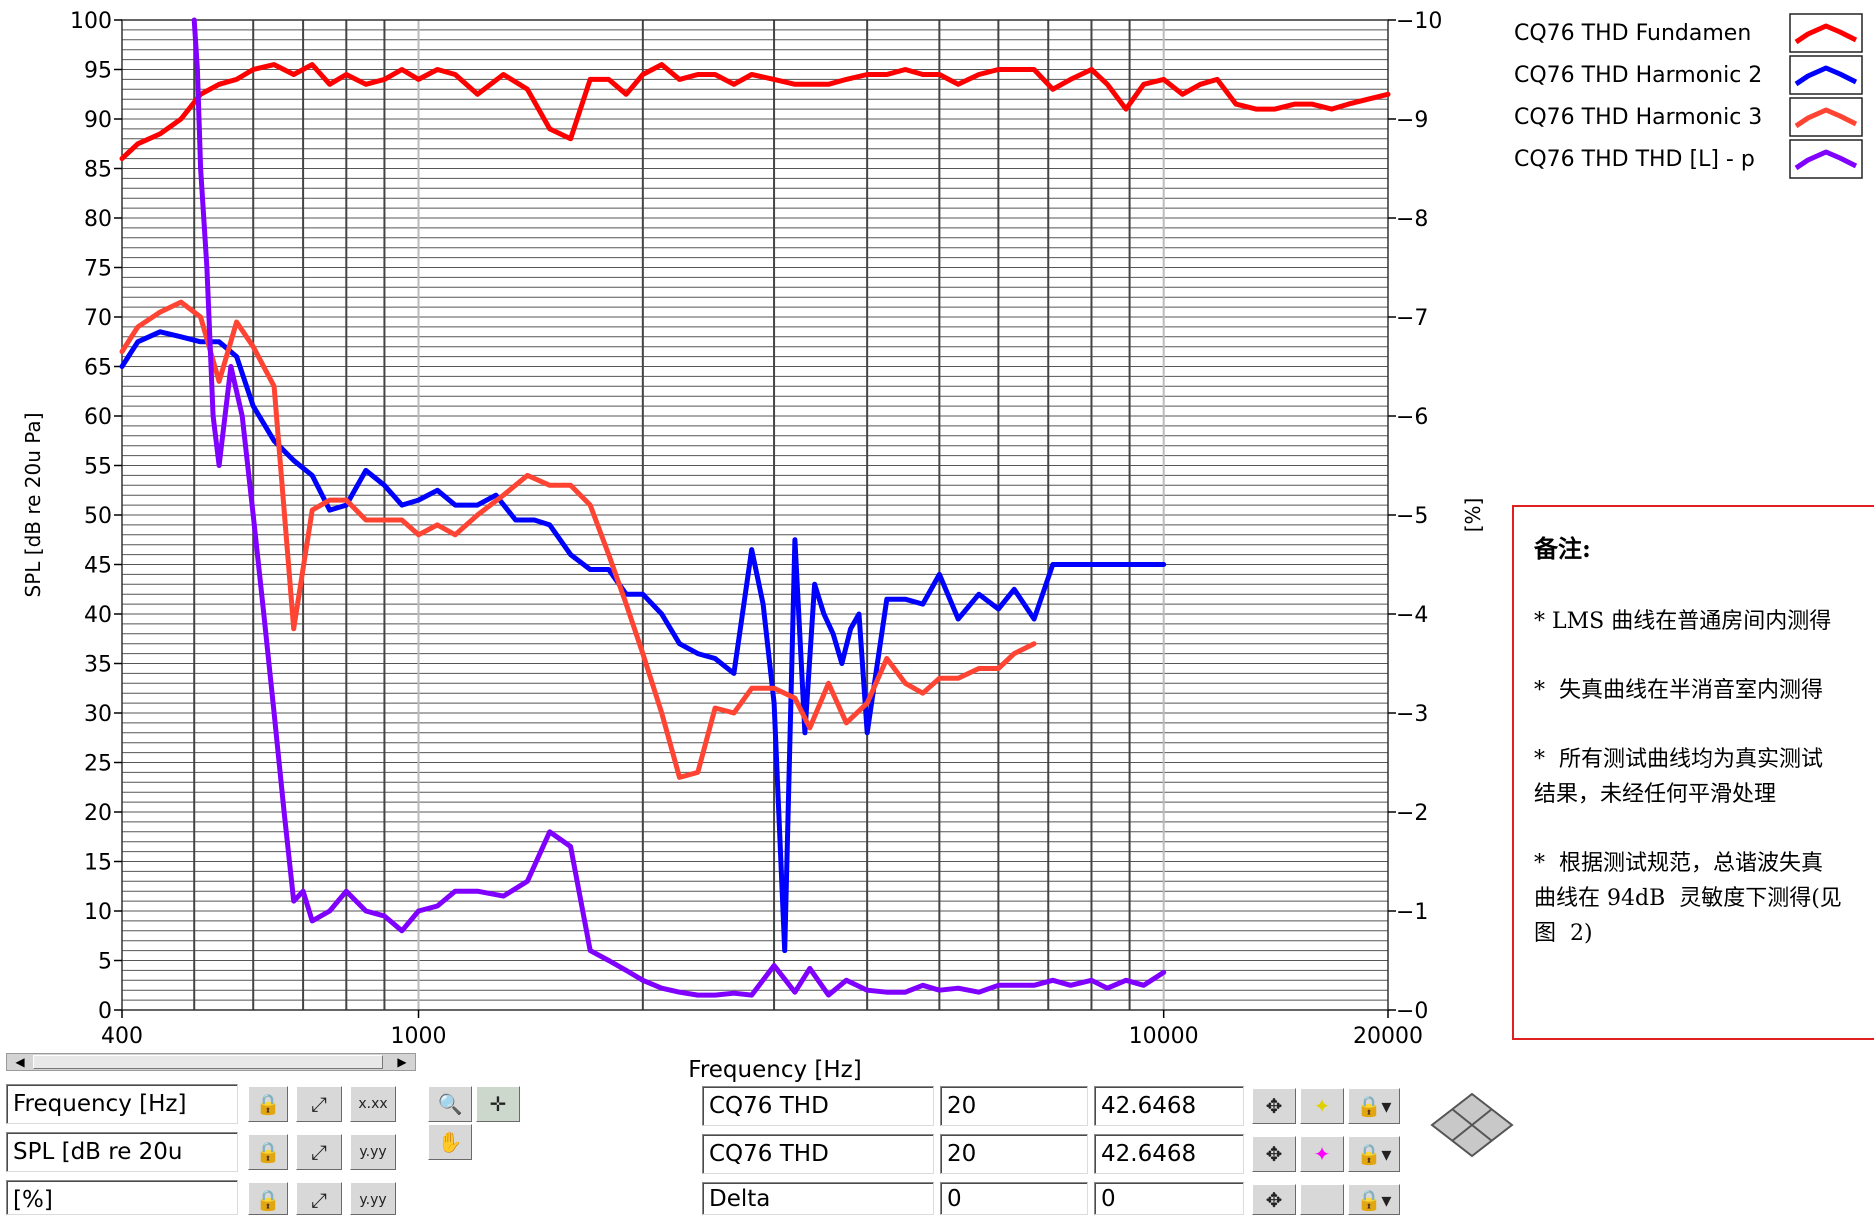 Image resolution: width=1874 pixels, height=1217 pixels. Describe the element at coordinates (1419, 21) in the screenshot. I see `y2-tick-label: −10` at that location.